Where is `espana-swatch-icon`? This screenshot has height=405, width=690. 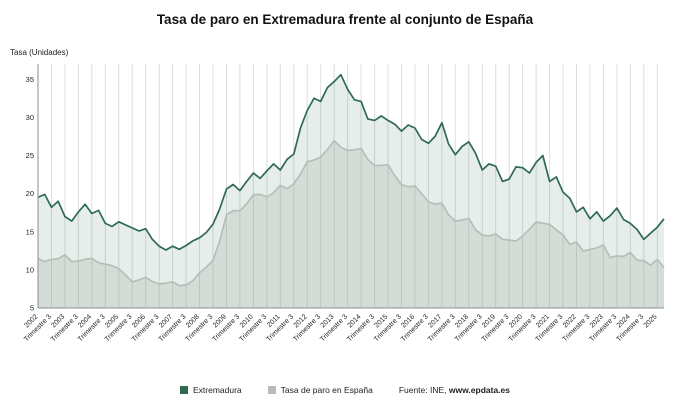 espana-swatch-icon is located at coordinates (271, 390).